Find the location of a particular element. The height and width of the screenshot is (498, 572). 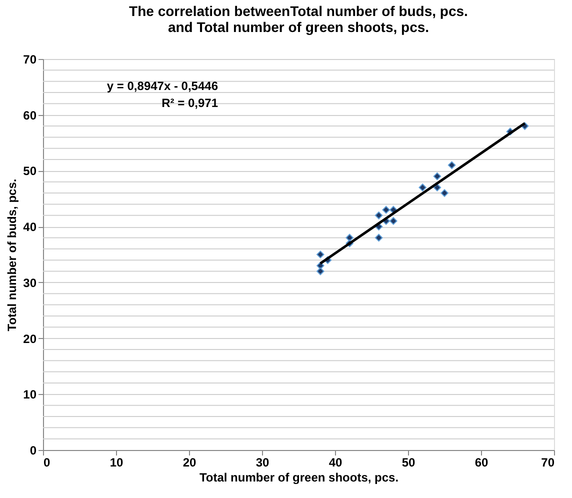

x-tick-label: 0 is located at coordinates (47, 463).